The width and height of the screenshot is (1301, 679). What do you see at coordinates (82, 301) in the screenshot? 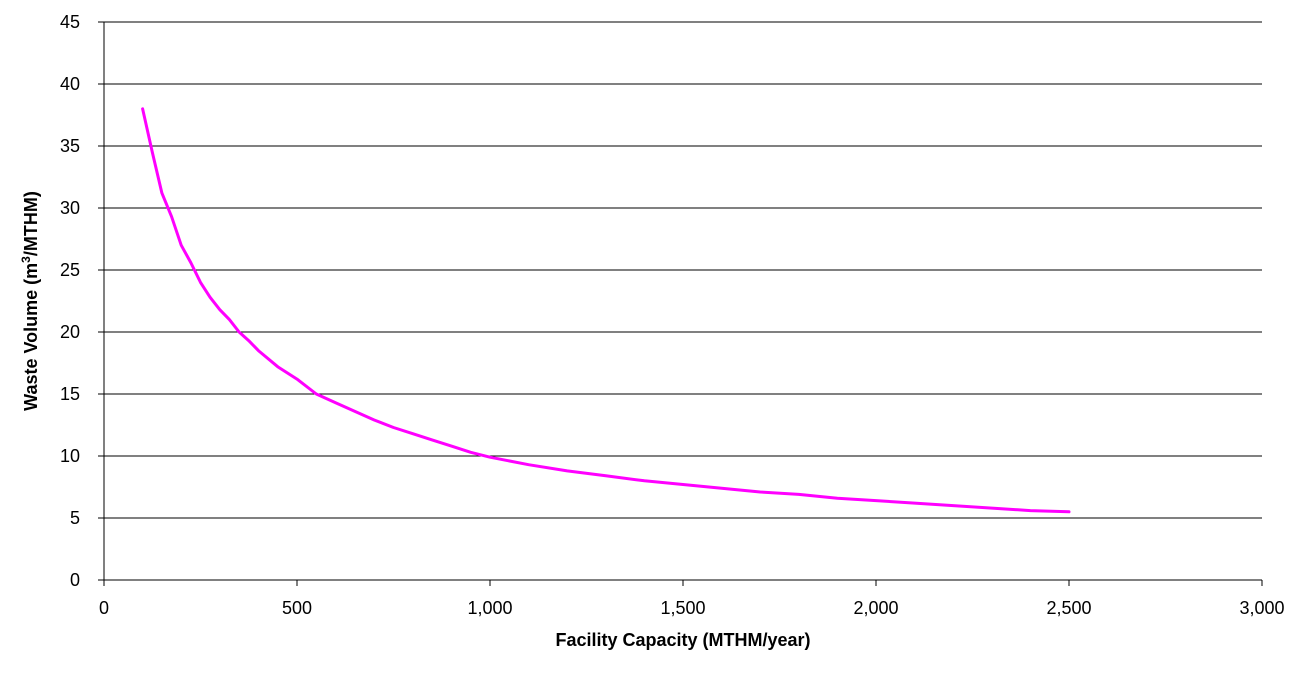
I see `y-axis-ticks: 0 5 10 15 20 25 30 35 40 45` at bounding box center [82, 301].